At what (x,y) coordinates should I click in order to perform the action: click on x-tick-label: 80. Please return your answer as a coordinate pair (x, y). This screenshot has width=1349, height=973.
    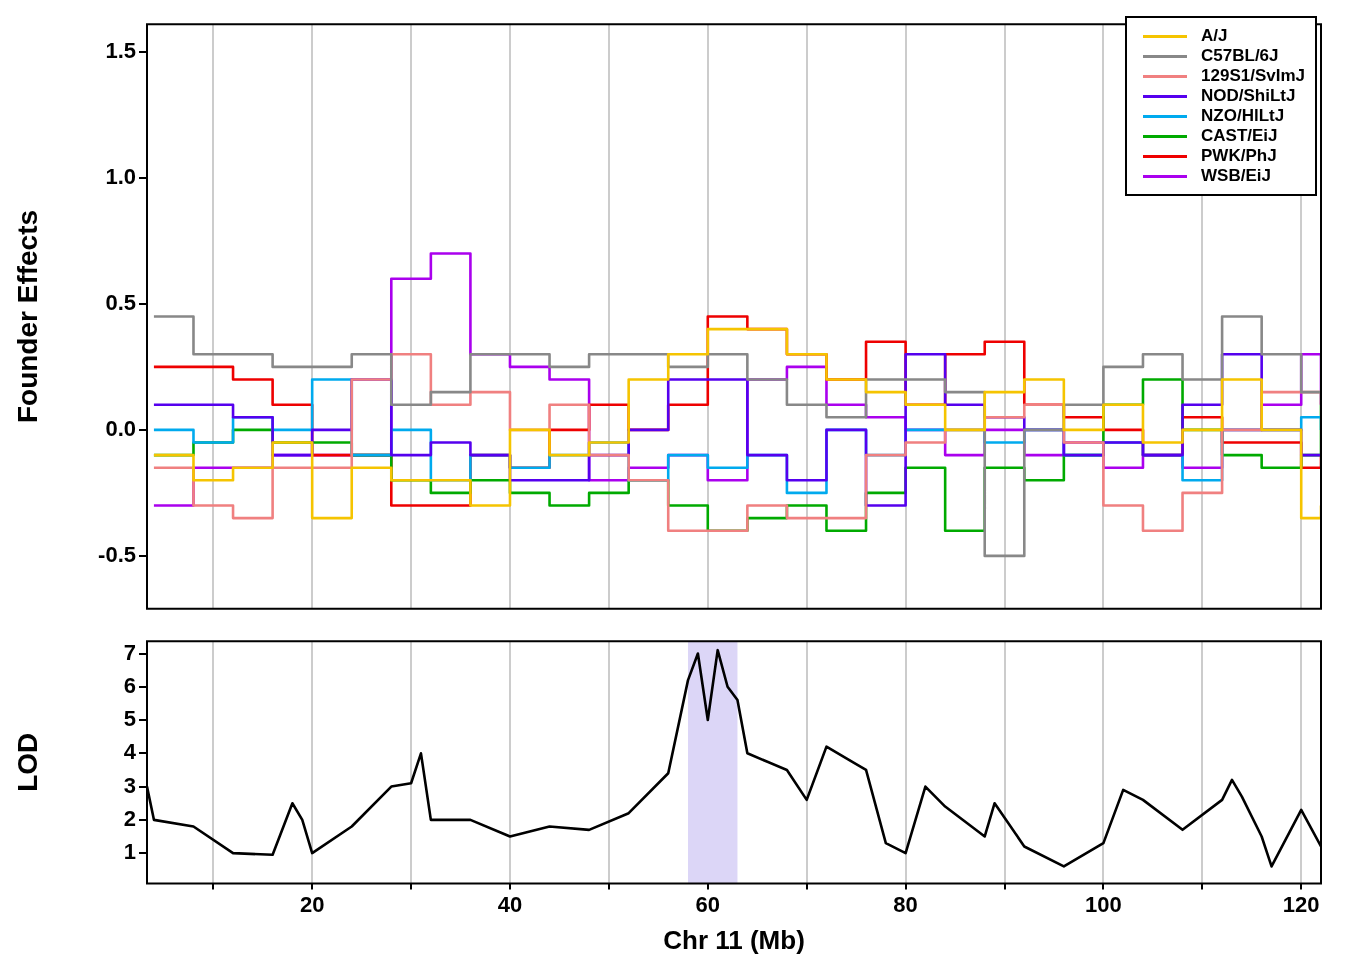
    Looking at the image, I should click on (905, 904).